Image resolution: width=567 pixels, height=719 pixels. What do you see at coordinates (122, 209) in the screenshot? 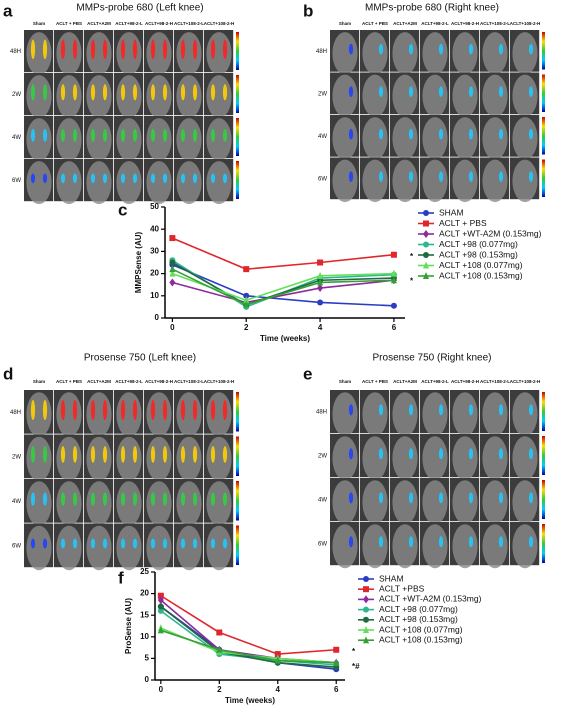
I see `panel-letter: c` at bounding box center [122, 209].